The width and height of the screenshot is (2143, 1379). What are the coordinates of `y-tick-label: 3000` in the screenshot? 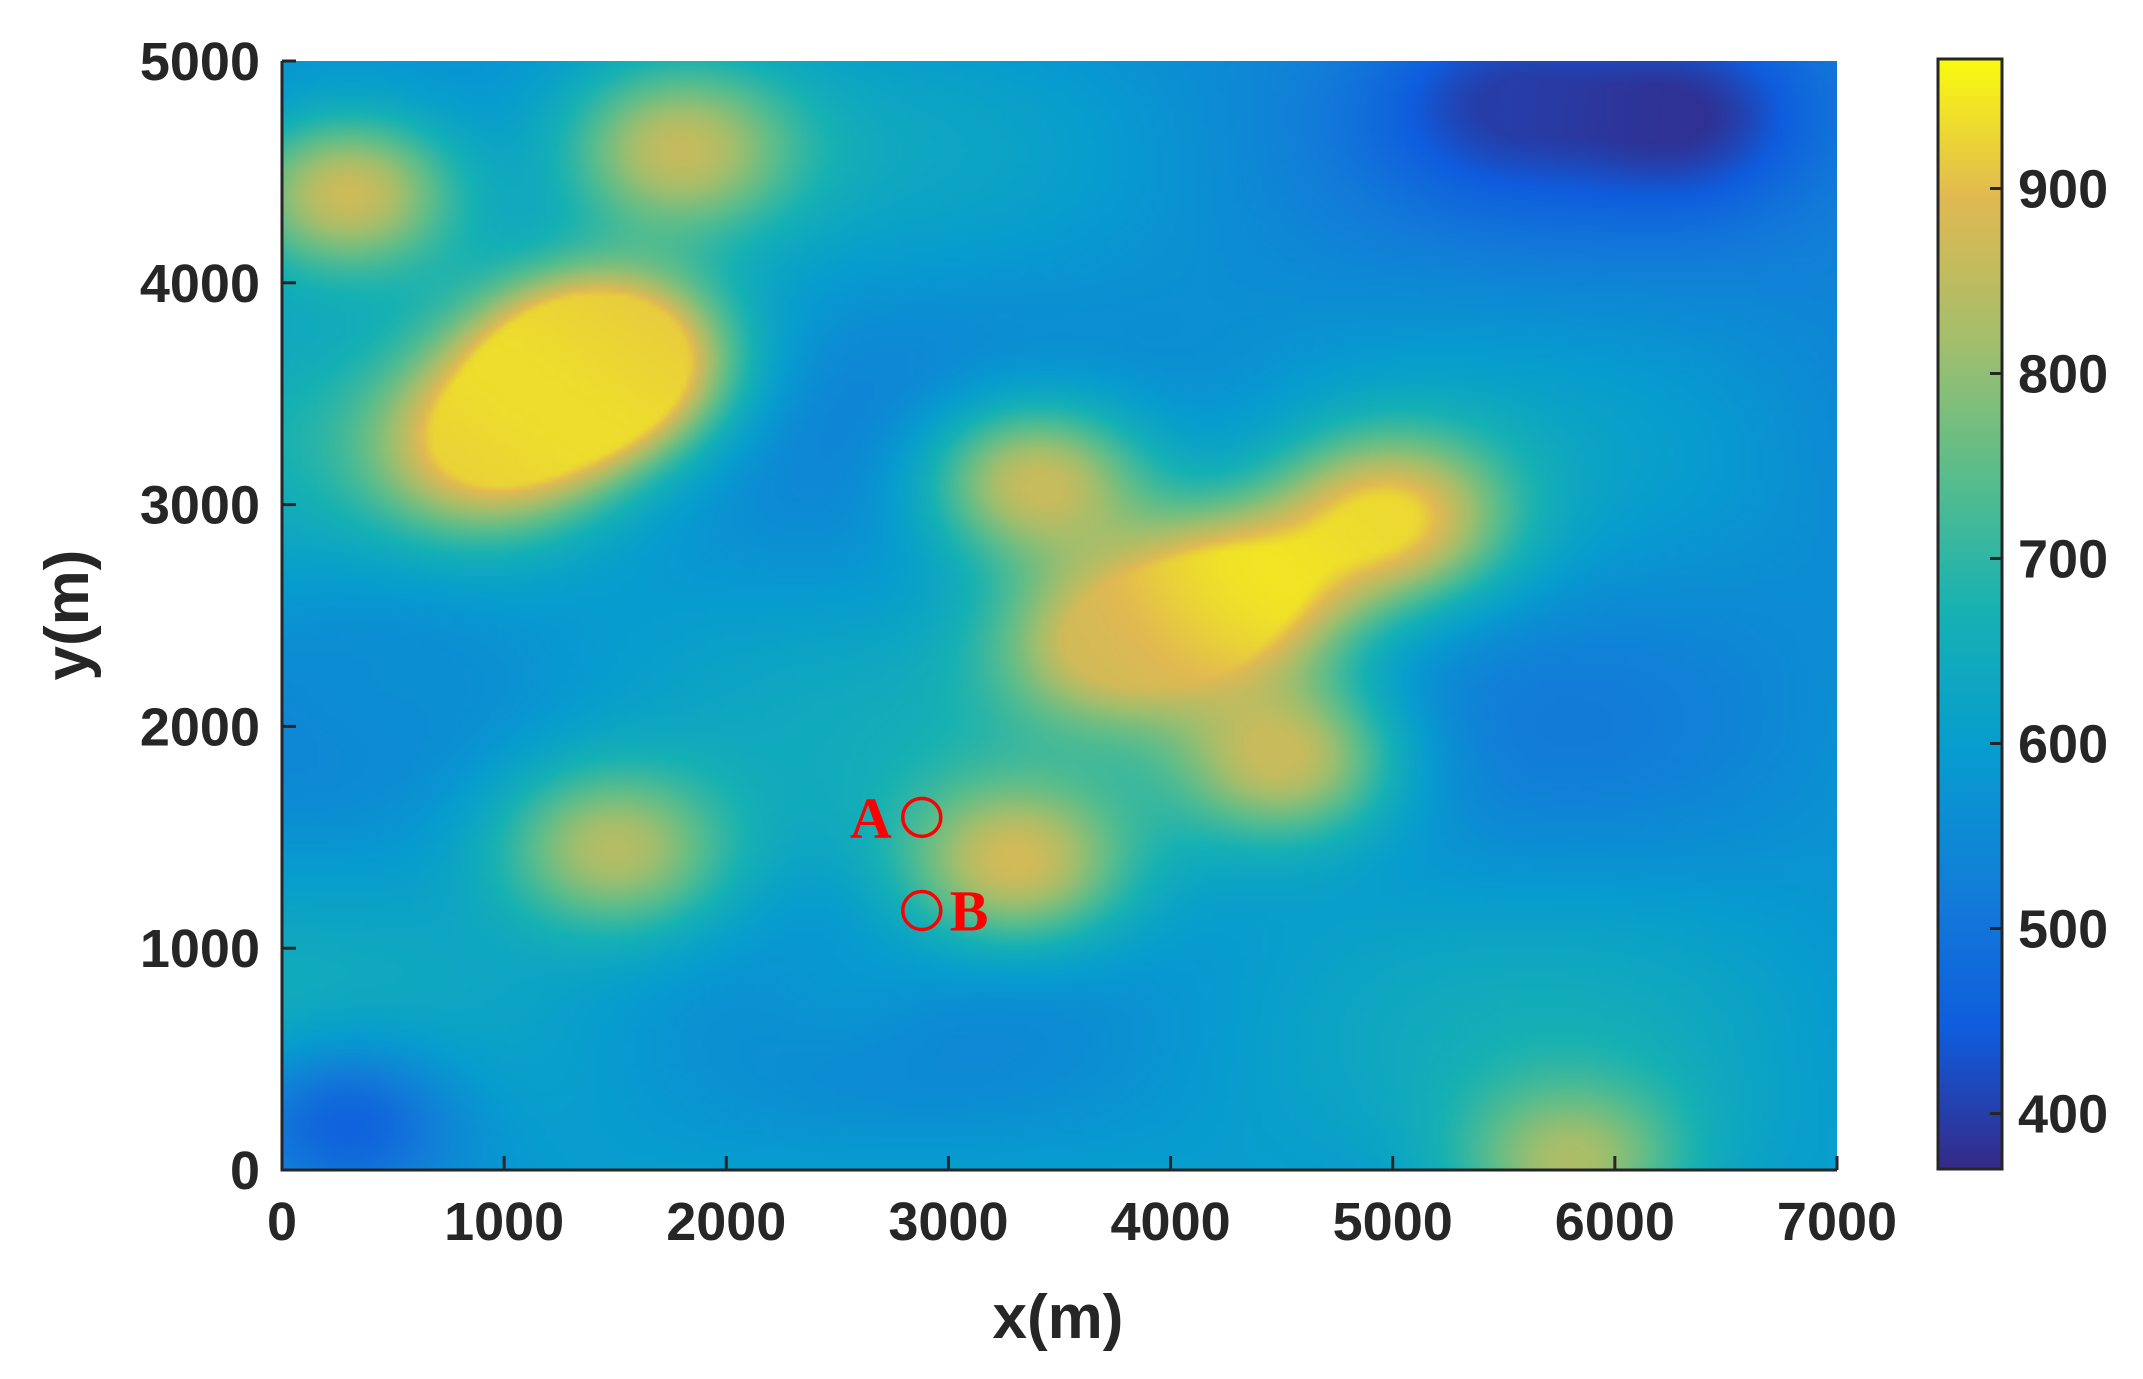 It's located at (200, 506).